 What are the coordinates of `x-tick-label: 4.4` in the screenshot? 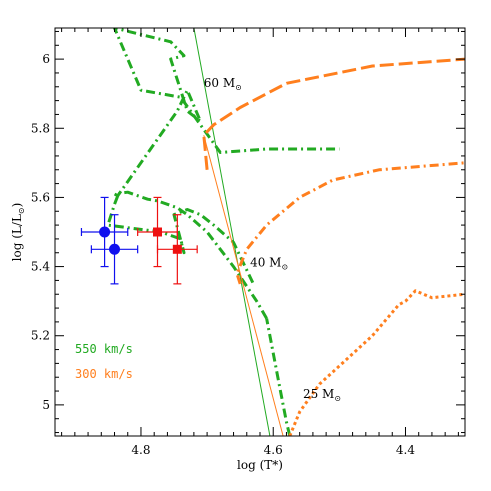 It's located at (405, 450).